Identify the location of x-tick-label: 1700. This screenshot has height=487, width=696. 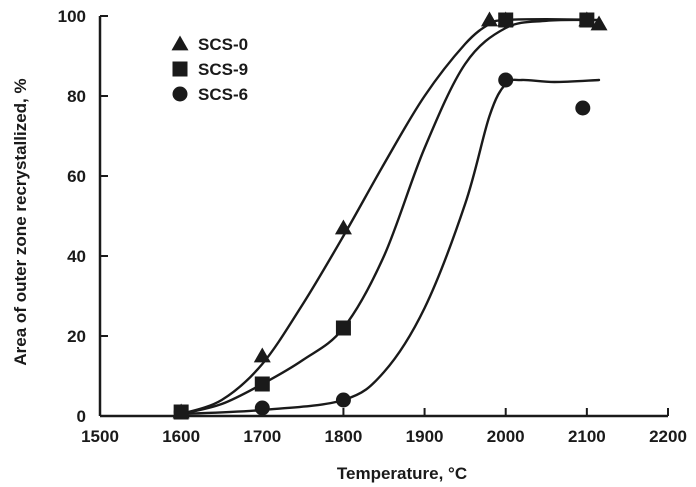
(262, 436).